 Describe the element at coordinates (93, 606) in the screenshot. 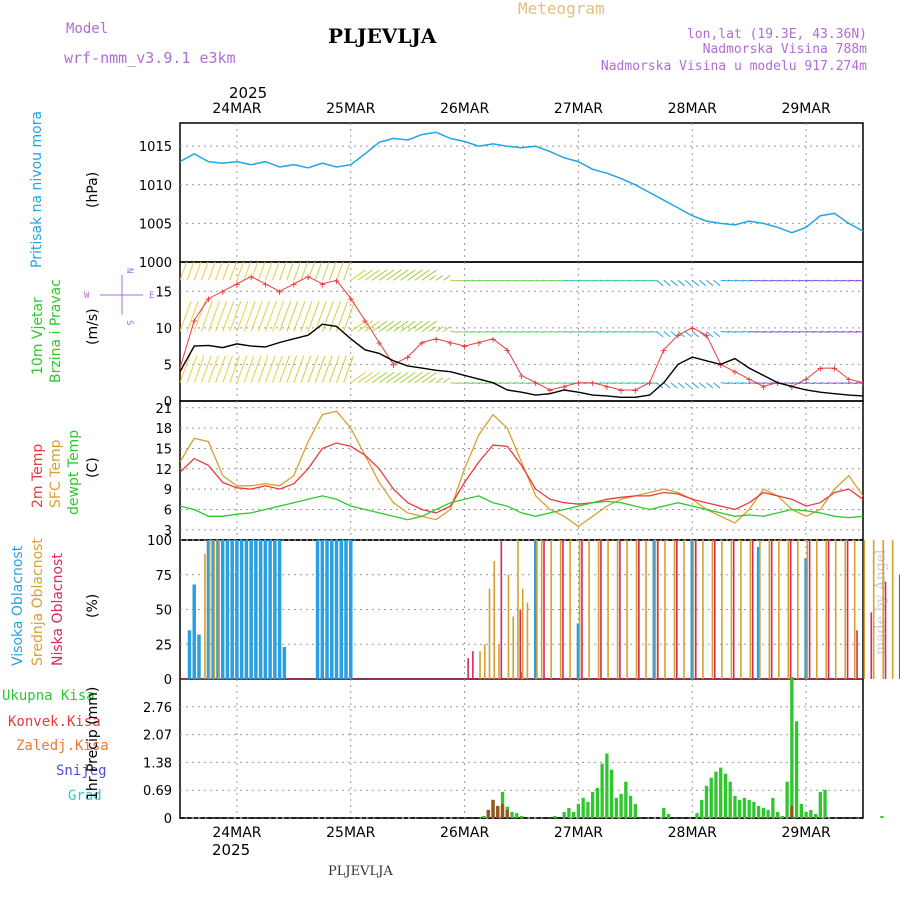

I see `cloud-unit: (%)` at that location.